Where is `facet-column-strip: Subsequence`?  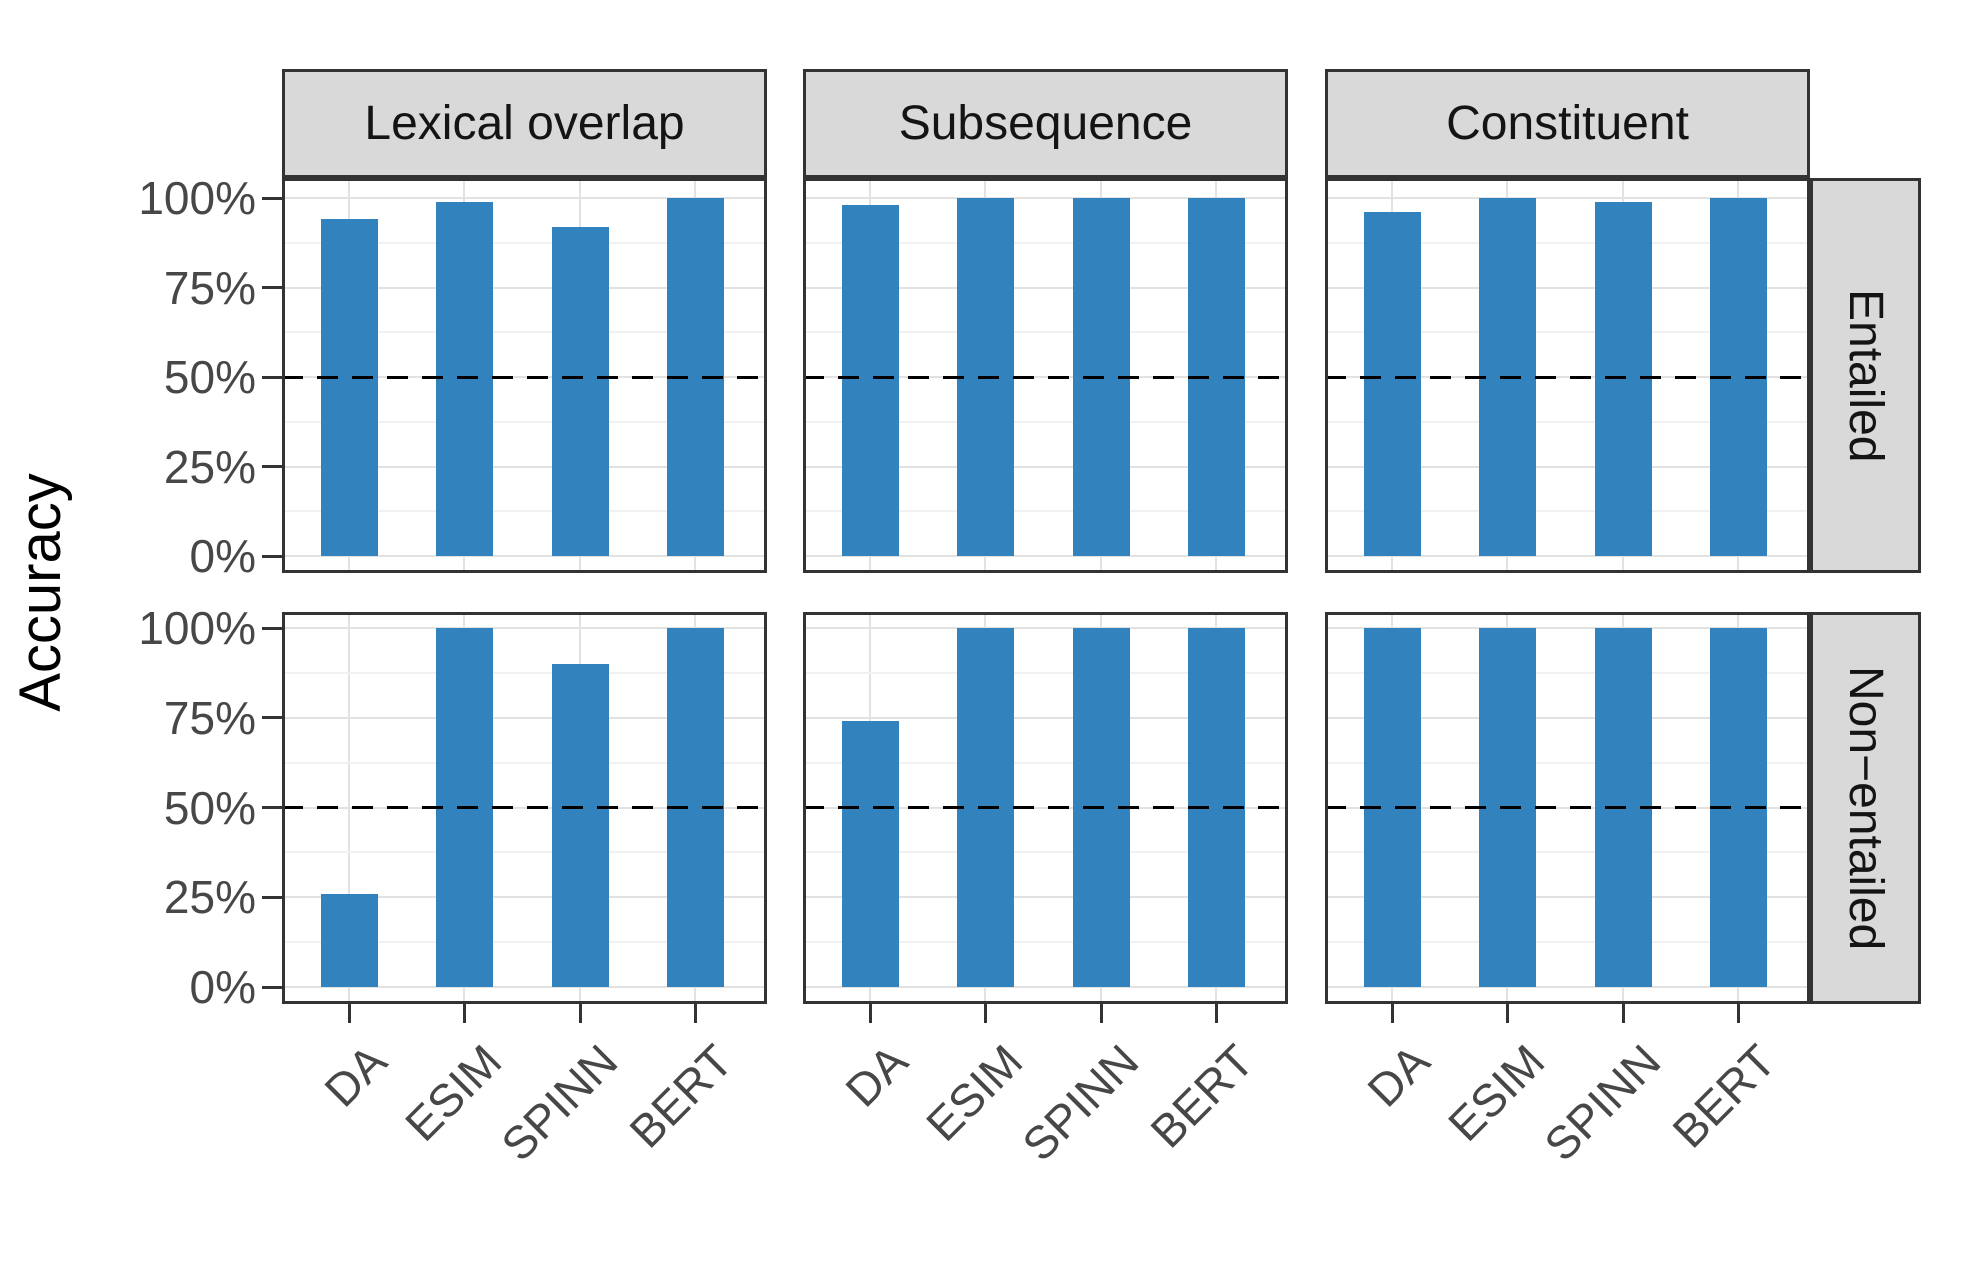
facet-column-strip: Subsequence is located at coordinates (1045, 123).